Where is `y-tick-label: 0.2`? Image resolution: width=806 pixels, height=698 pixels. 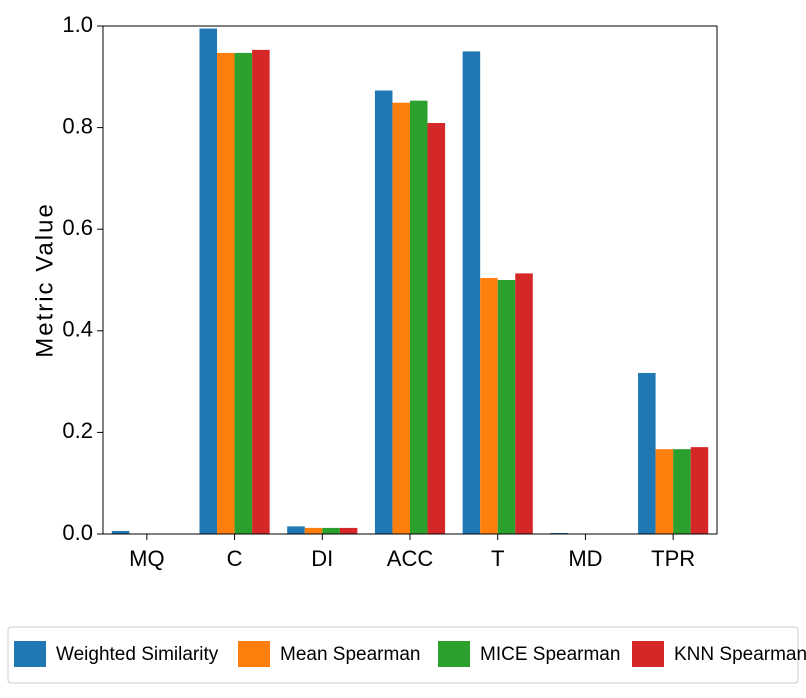
y-tick-label: 0.2 is located at coordinates (77, 430).